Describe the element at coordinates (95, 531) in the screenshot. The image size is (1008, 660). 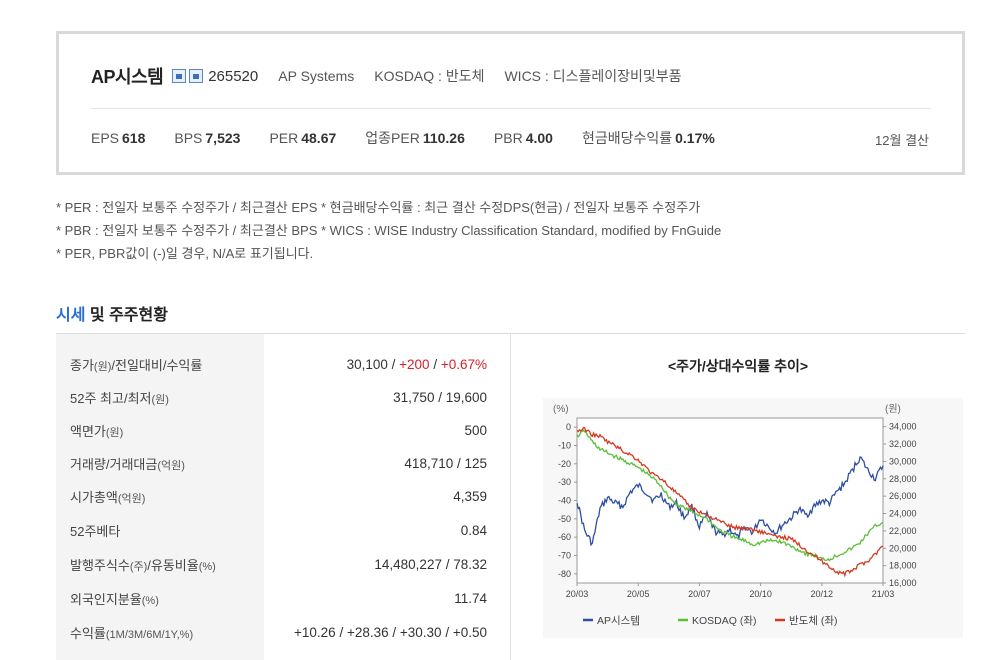
I see `row-label: 52주베타` at that location.